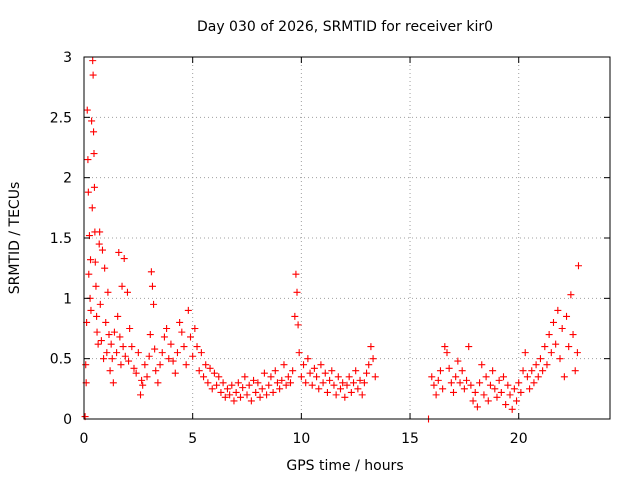  Describe the element at coordinates (67, 179) in the screenshot. I see `y-tick-label: 2` at that location.